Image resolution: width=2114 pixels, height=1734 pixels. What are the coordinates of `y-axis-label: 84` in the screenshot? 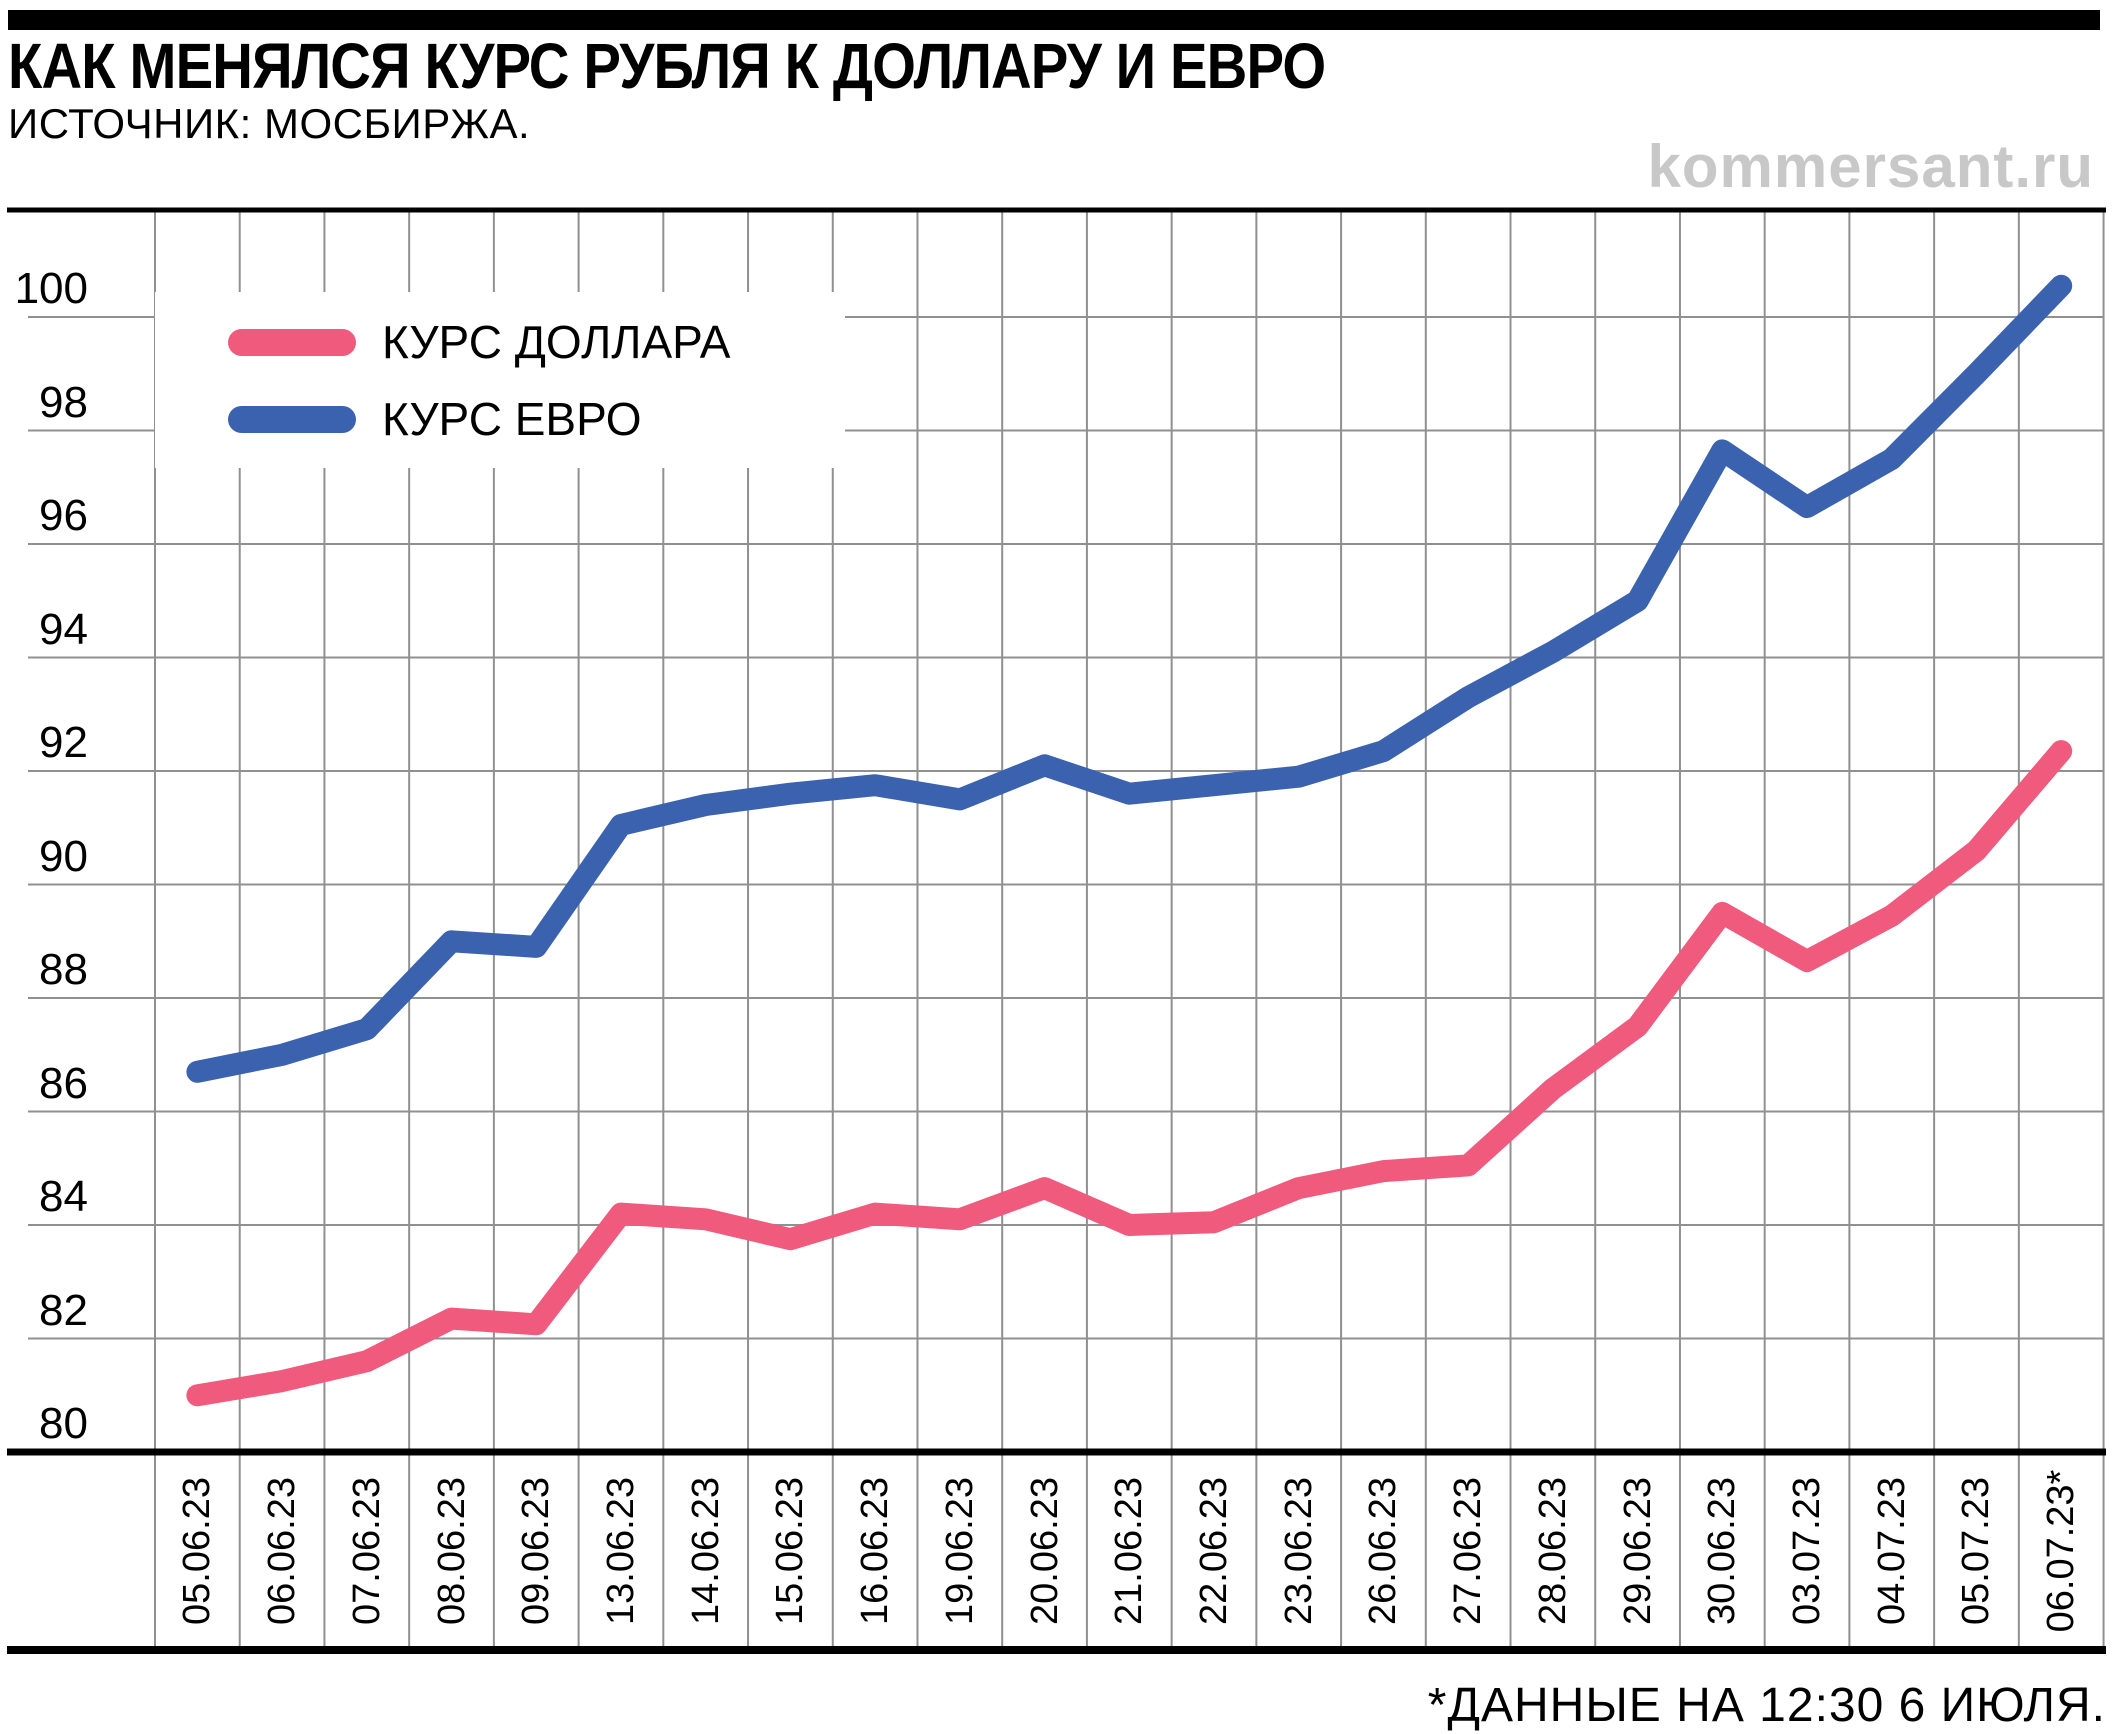 It's located at (63, 1196).